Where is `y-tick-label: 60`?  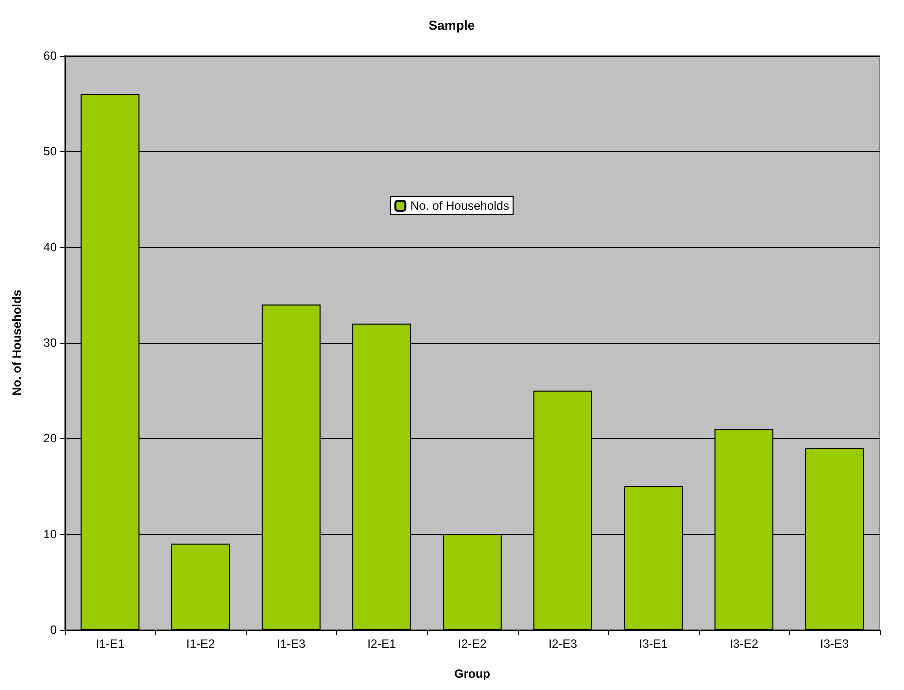
y-tick-label: 60 is located at coordinates (51, 56).